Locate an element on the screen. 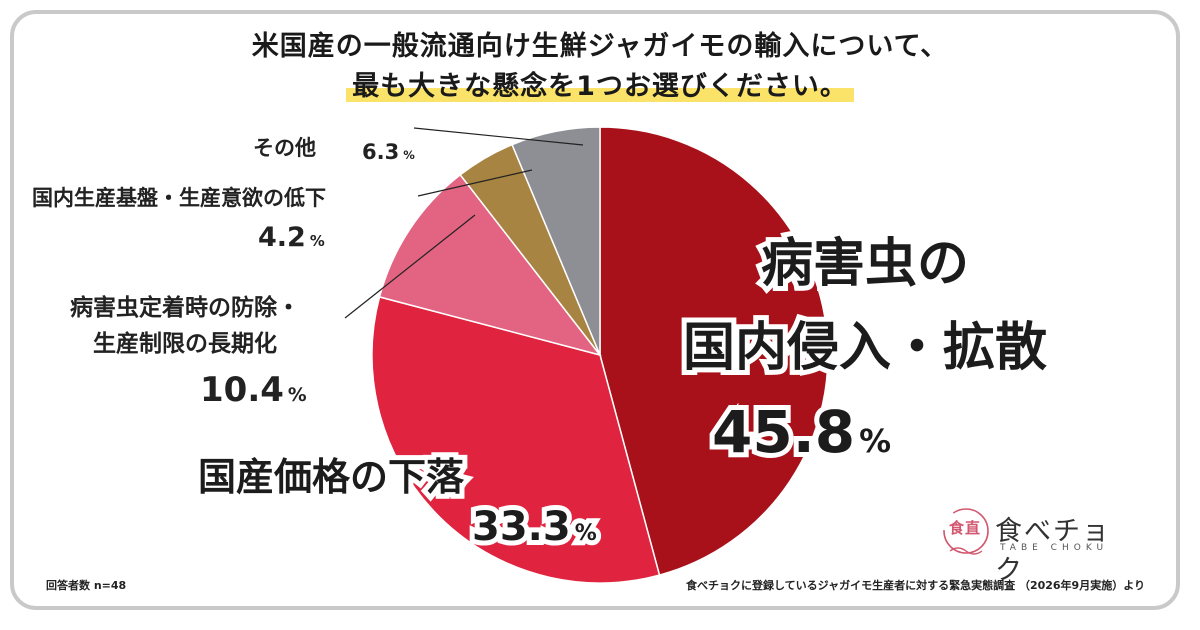  chart-title-line1: 米国産の一般流通向け生鮮ジャガイモの輸入について、 is located at coordinates (600, 46).